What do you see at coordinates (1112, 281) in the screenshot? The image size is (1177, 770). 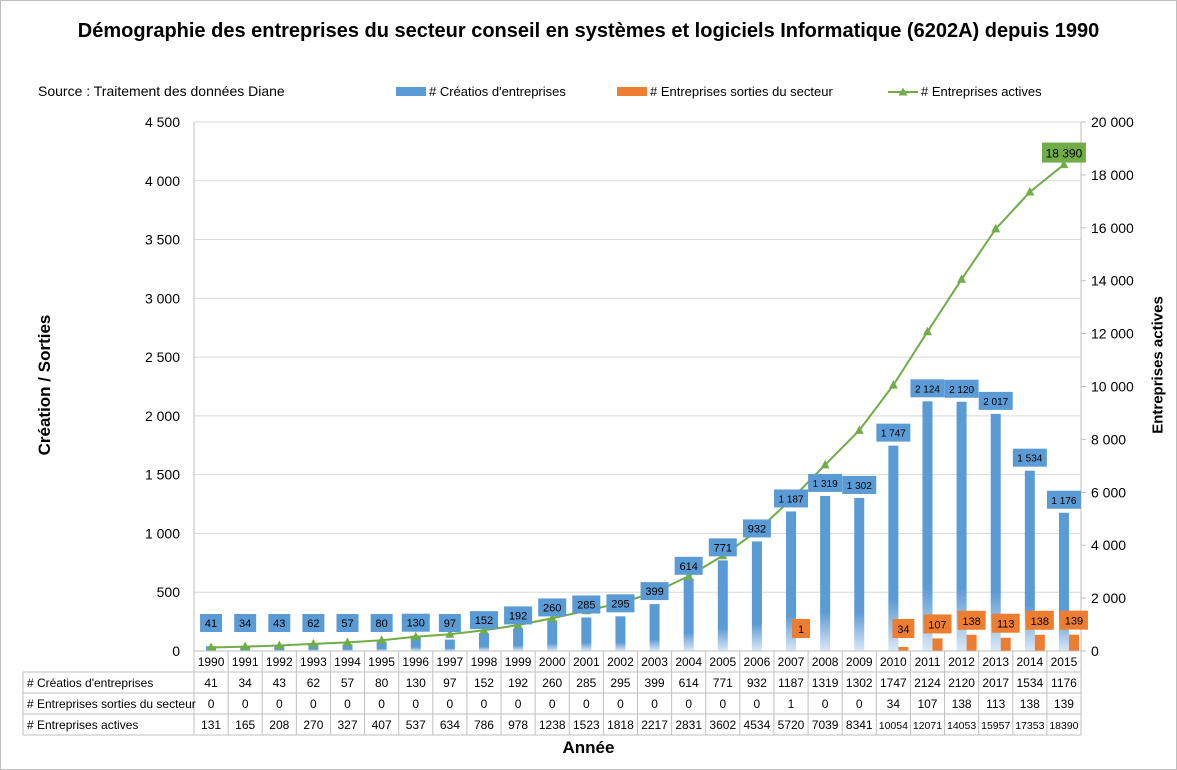 I see `y-right-tick-label: 14 000` at bounding box center [1112, 281].